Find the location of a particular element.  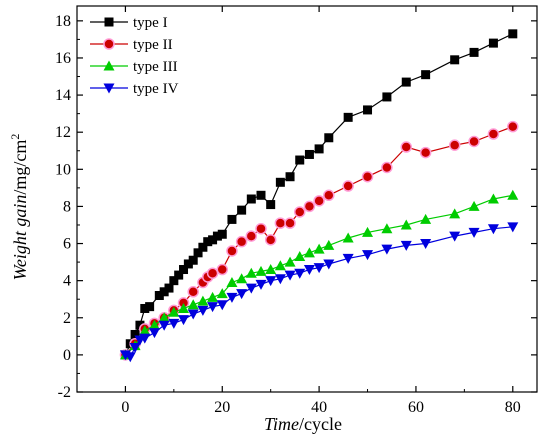

legend-label-type-i: type I is located at coordinates (150, 23).